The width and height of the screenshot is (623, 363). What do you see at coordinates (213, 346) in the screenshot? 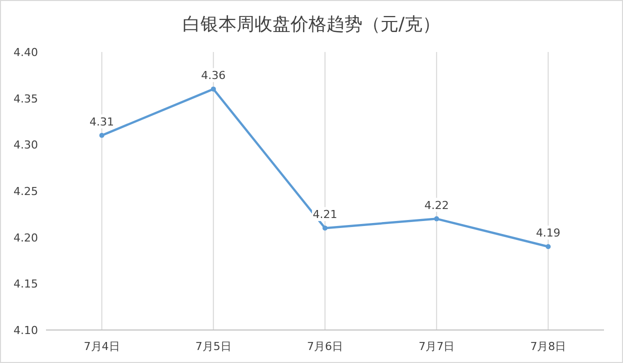
I see `x-tick-label: 7月5日` at bounding box center [213, 346].